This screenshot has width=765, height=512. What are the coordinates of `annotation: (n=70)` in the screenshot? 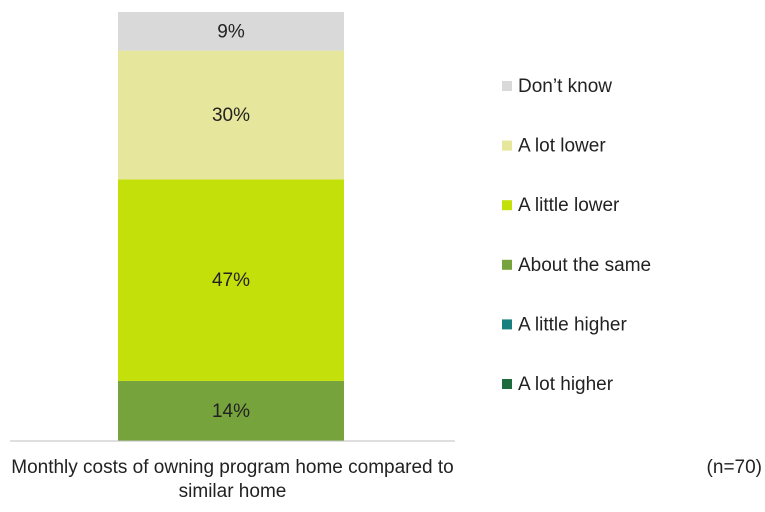 It's located at (734, 467).